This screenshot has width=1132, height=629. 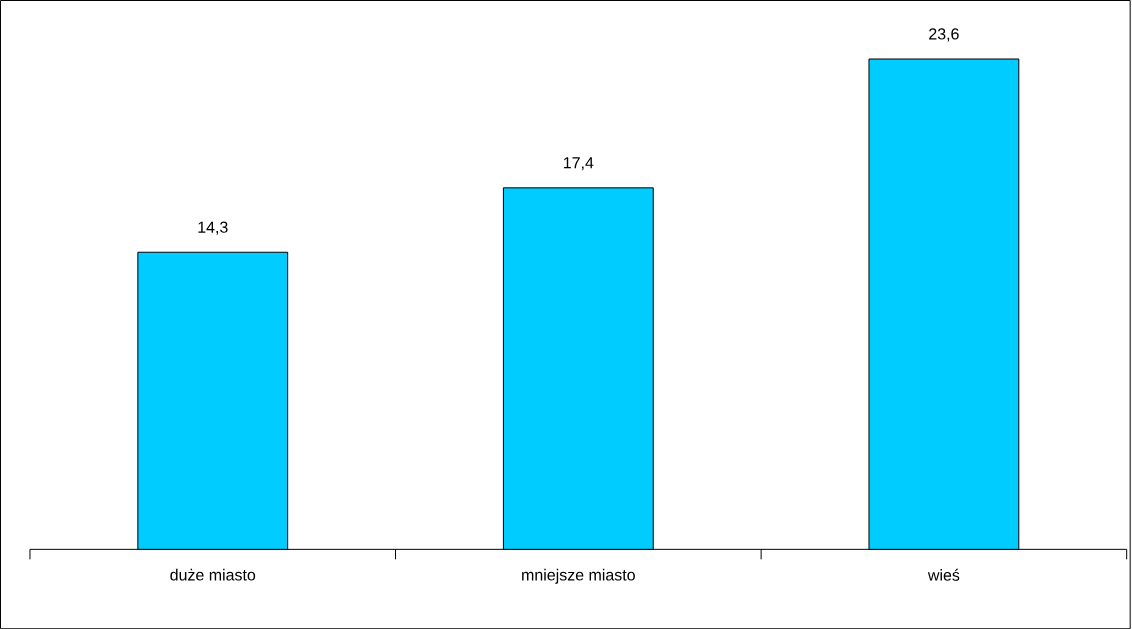 What do you see at coordinates (944, 35) in the screenshot?
I see `data-label: 23,6` at bounding box center [944, 35].